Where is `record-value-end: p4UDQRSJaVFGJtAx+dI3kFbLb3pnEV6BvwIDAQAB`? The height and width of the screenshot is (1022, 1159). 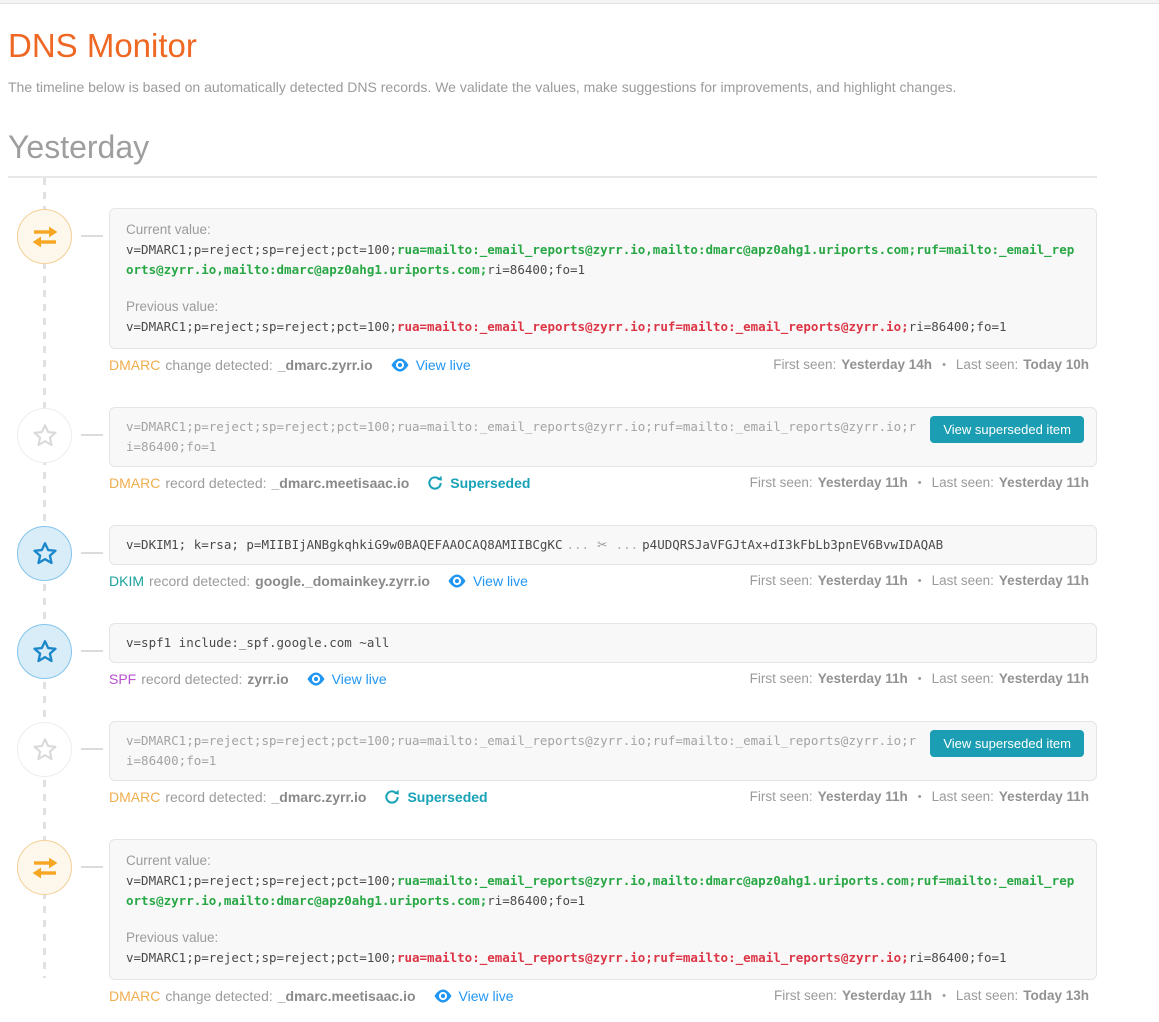 record-value-end: p4UDQRSJaVFGJtAx+dI3kFbLb3pnEV6BvwIDAQAB is located at coordinates (793, 544).